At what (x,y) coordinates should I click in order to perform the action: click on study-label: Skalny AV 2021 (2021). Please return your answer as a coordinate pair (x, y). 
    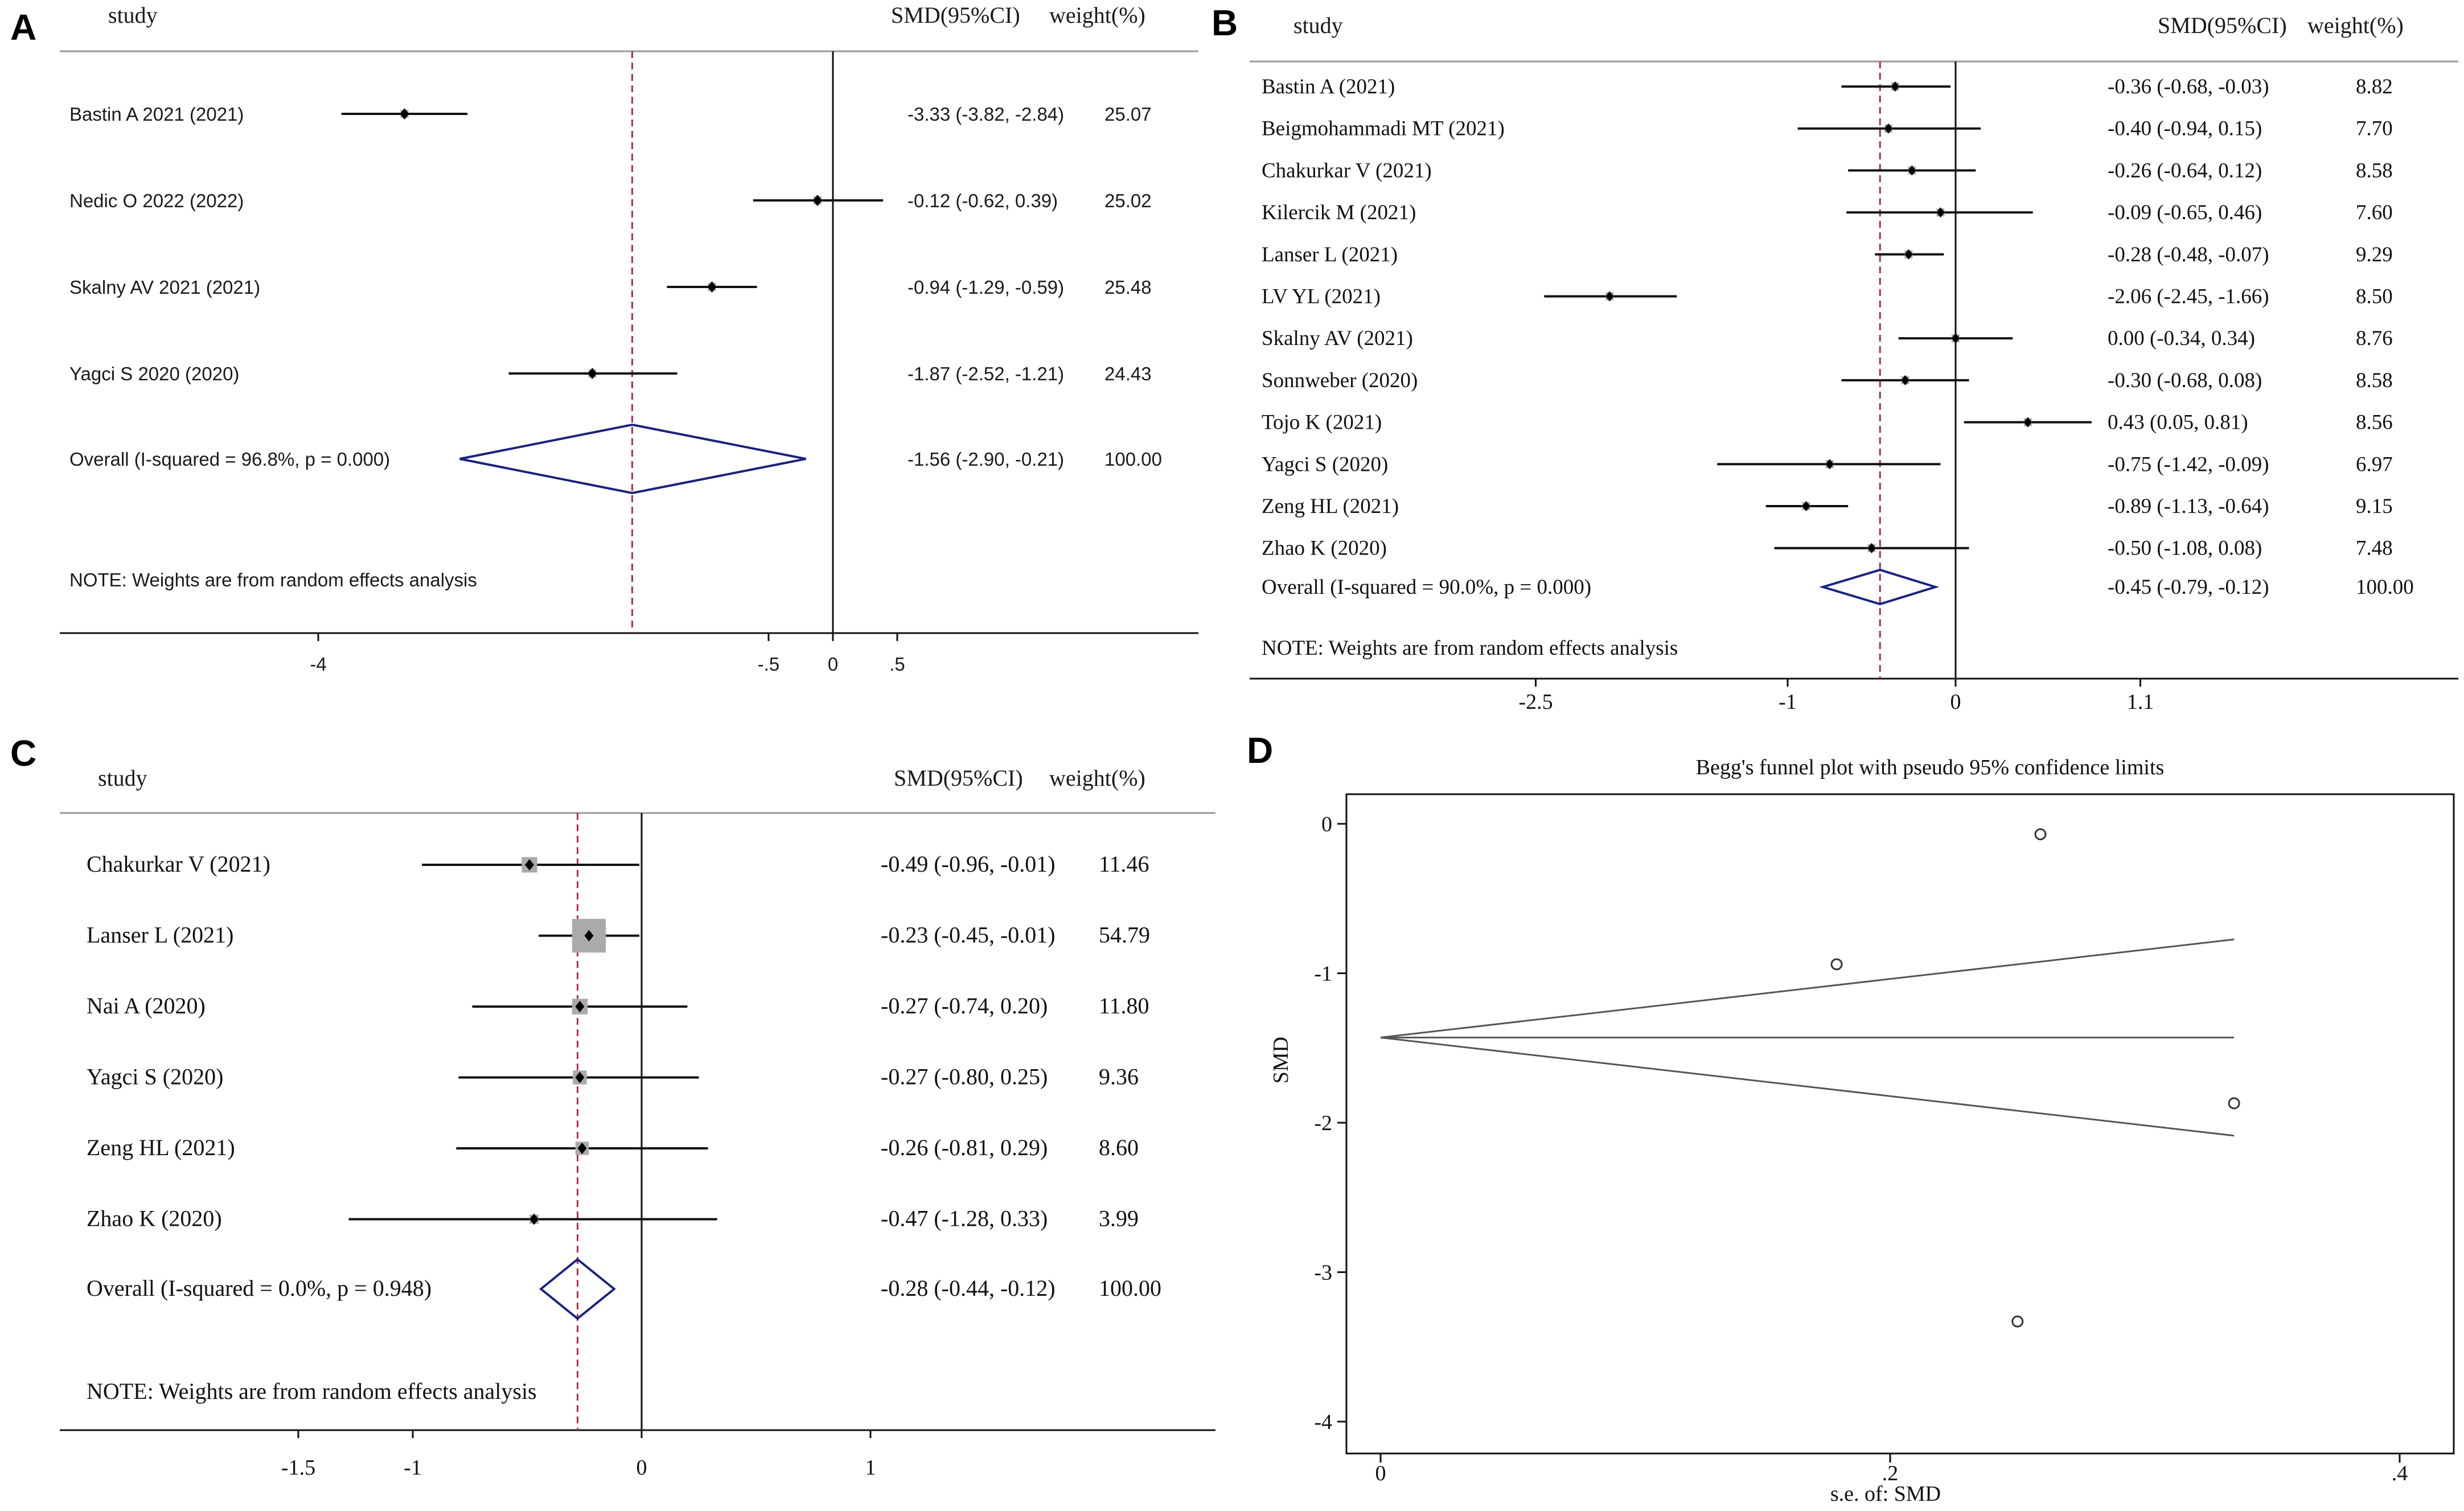
    Looking at the image, I should click on (164, 287).